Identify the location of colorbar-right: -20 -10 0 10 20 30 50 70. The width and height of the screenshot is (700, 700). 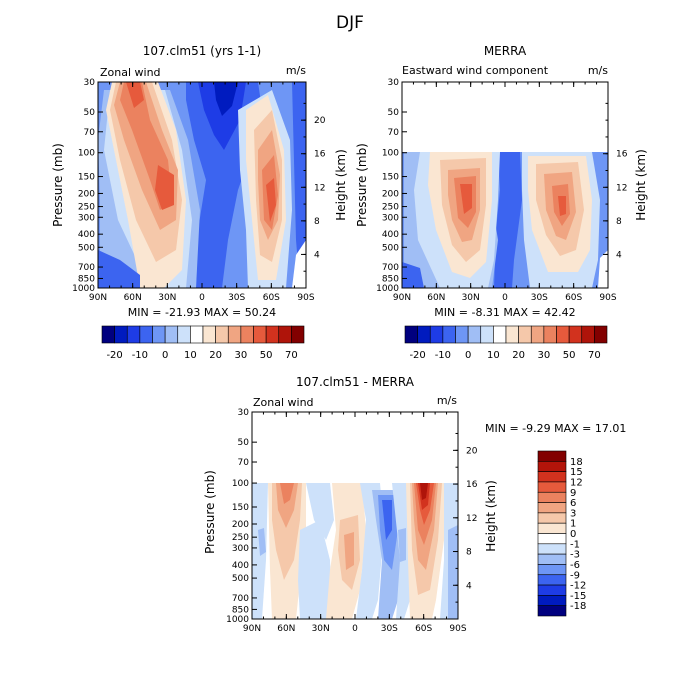
(506, 343).